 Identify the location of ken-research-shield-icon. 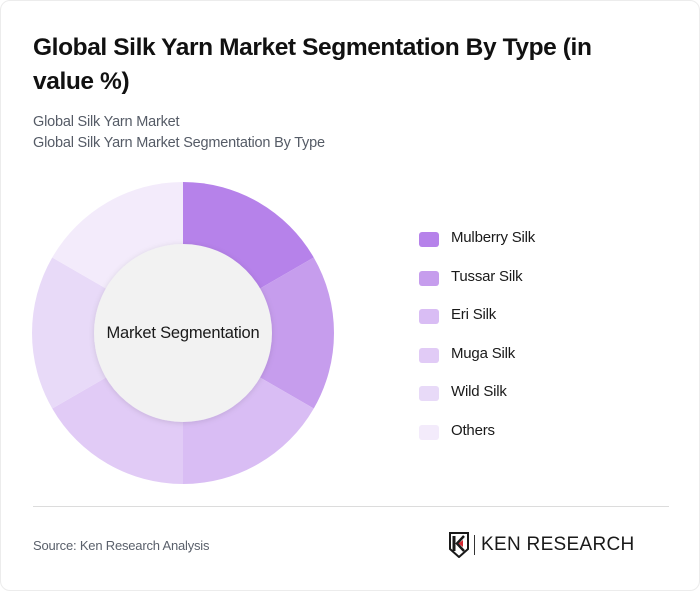
(459, 545).